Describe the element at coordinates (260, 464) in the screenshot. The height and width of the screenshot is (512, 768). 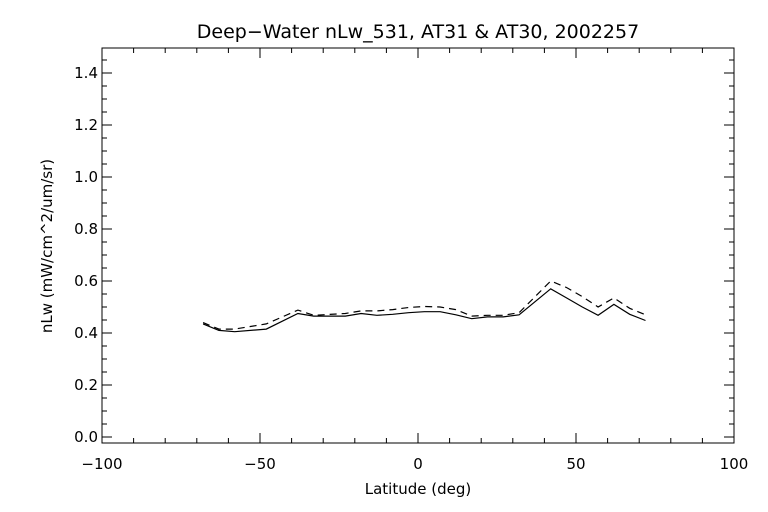
I see `x-tick-label: −50` at that location.